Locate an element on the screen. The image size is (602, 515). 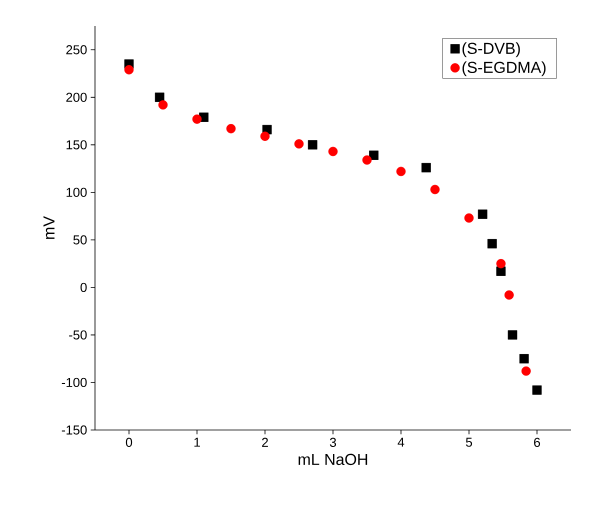
x-tick-label: 6 is located at coordinates (537, 442).